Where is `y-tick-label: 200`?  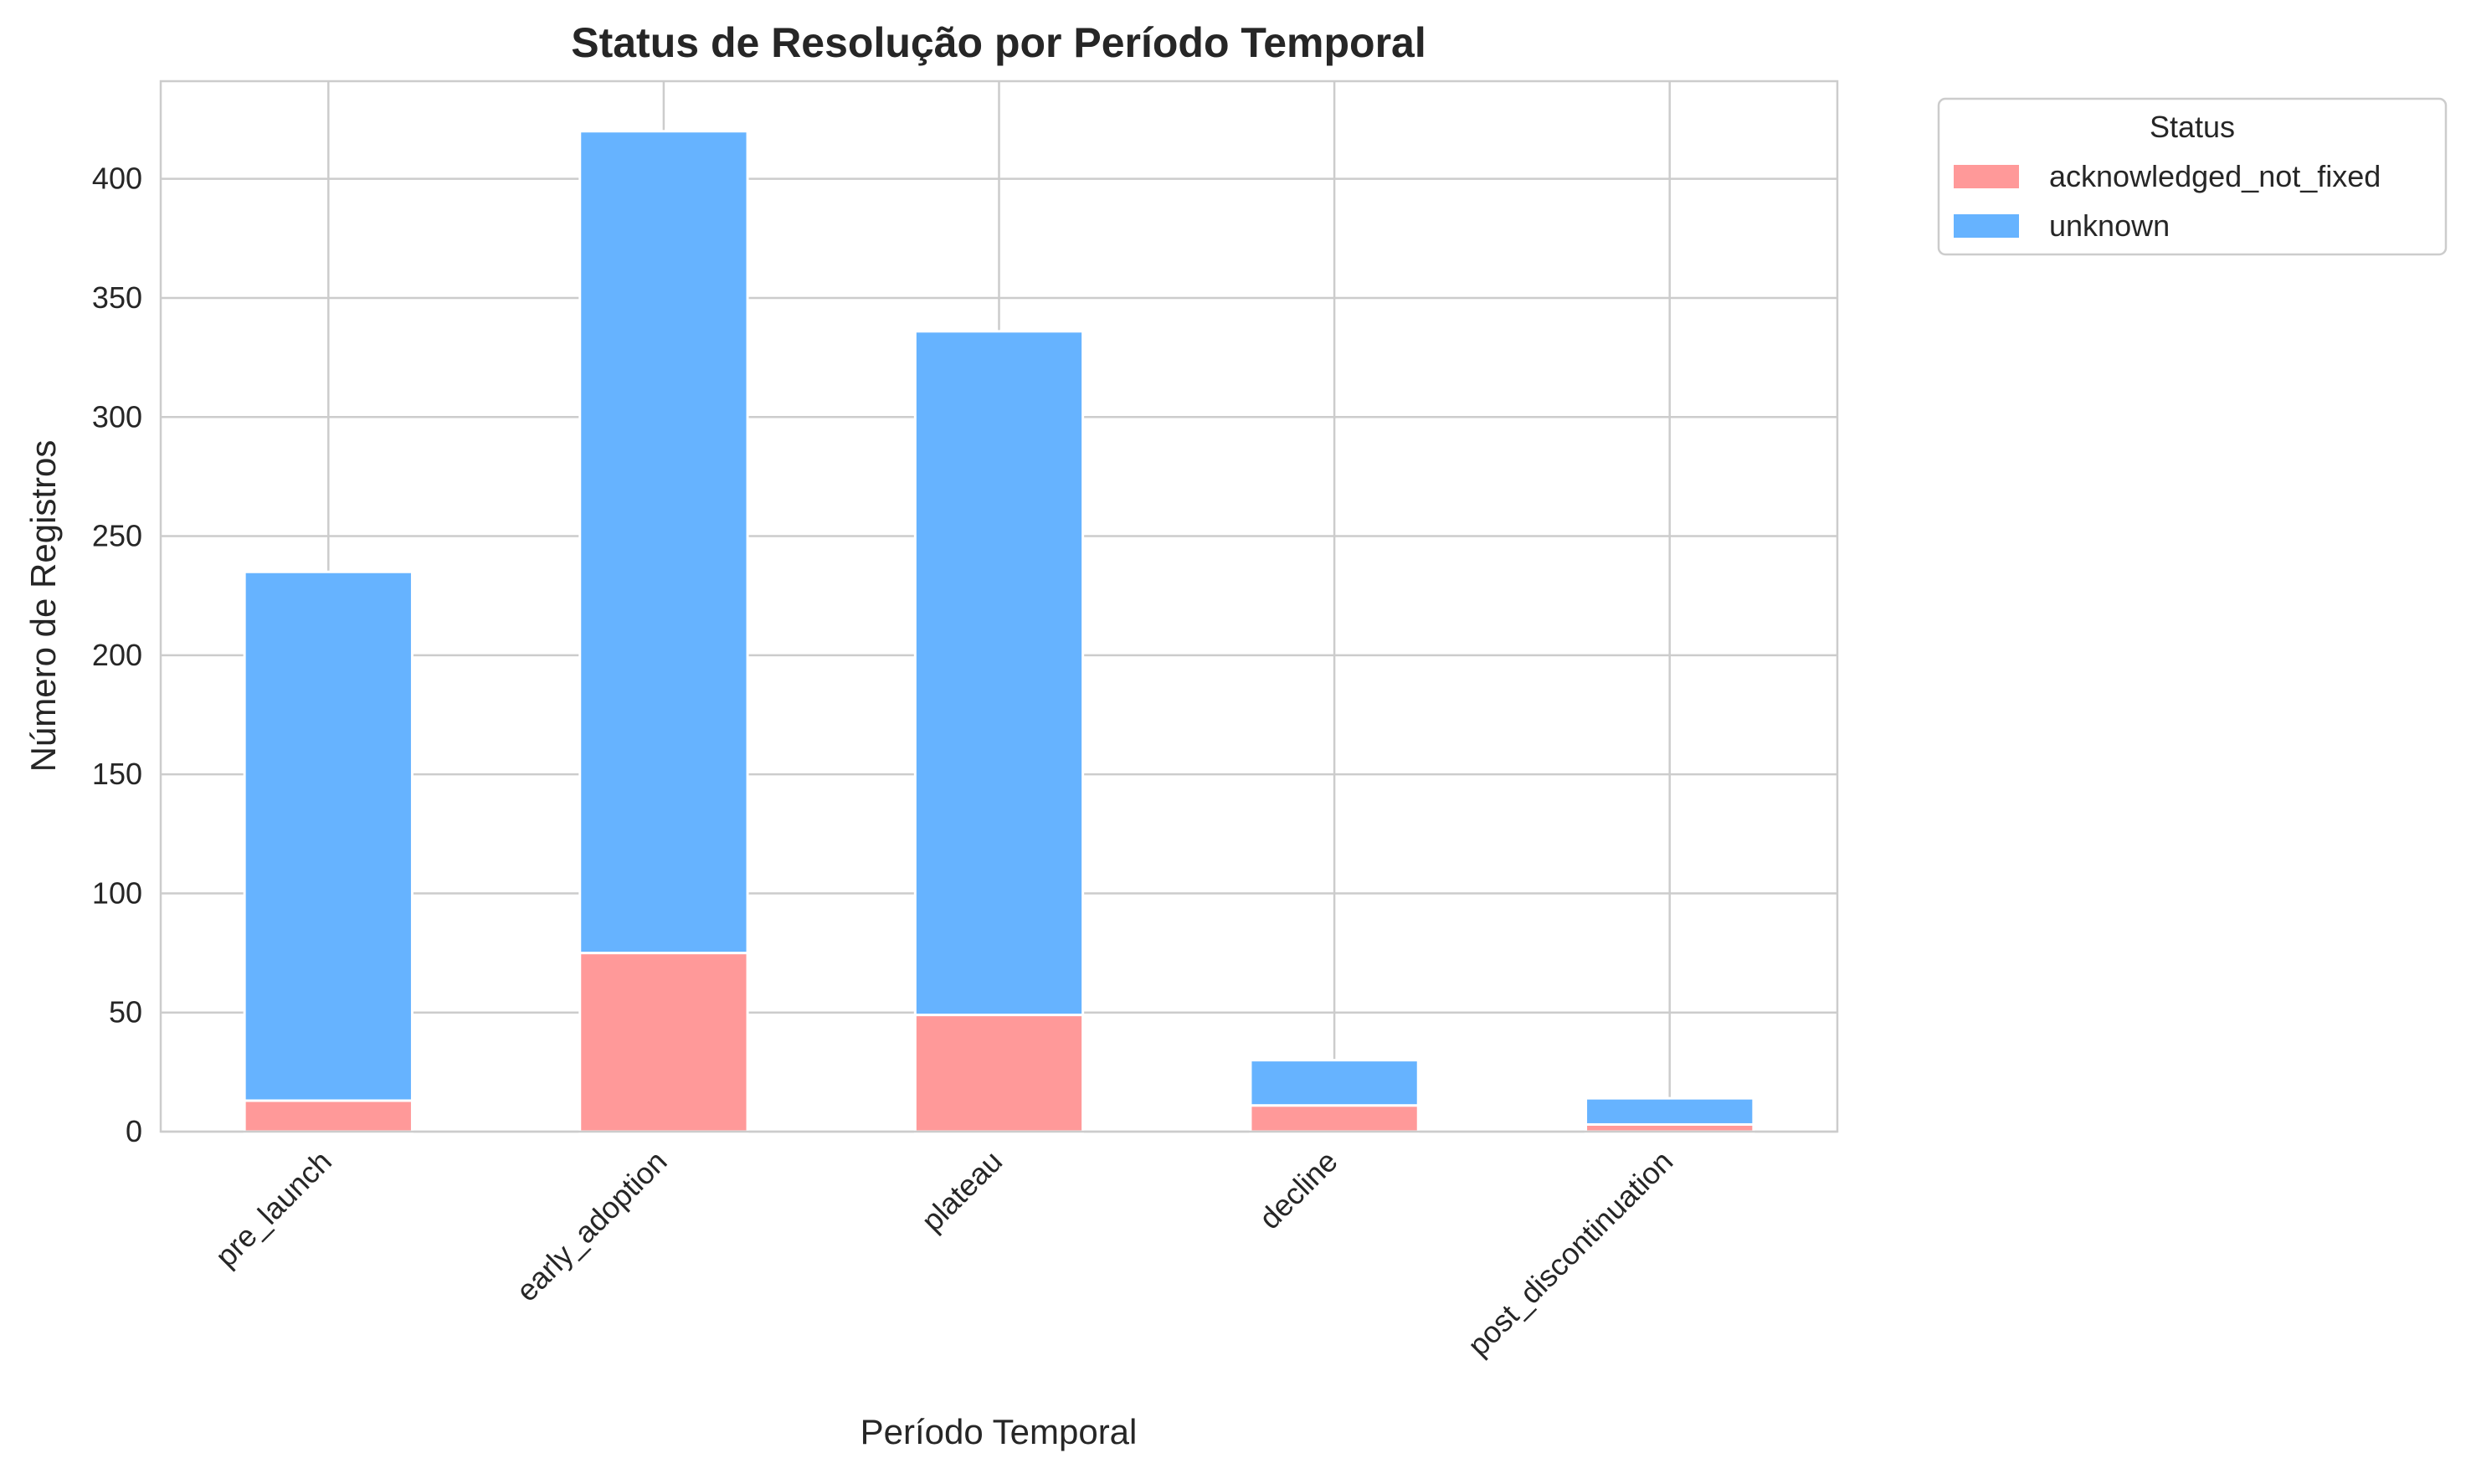 y-tick-label: 200 is located at coordinates (117, 655).